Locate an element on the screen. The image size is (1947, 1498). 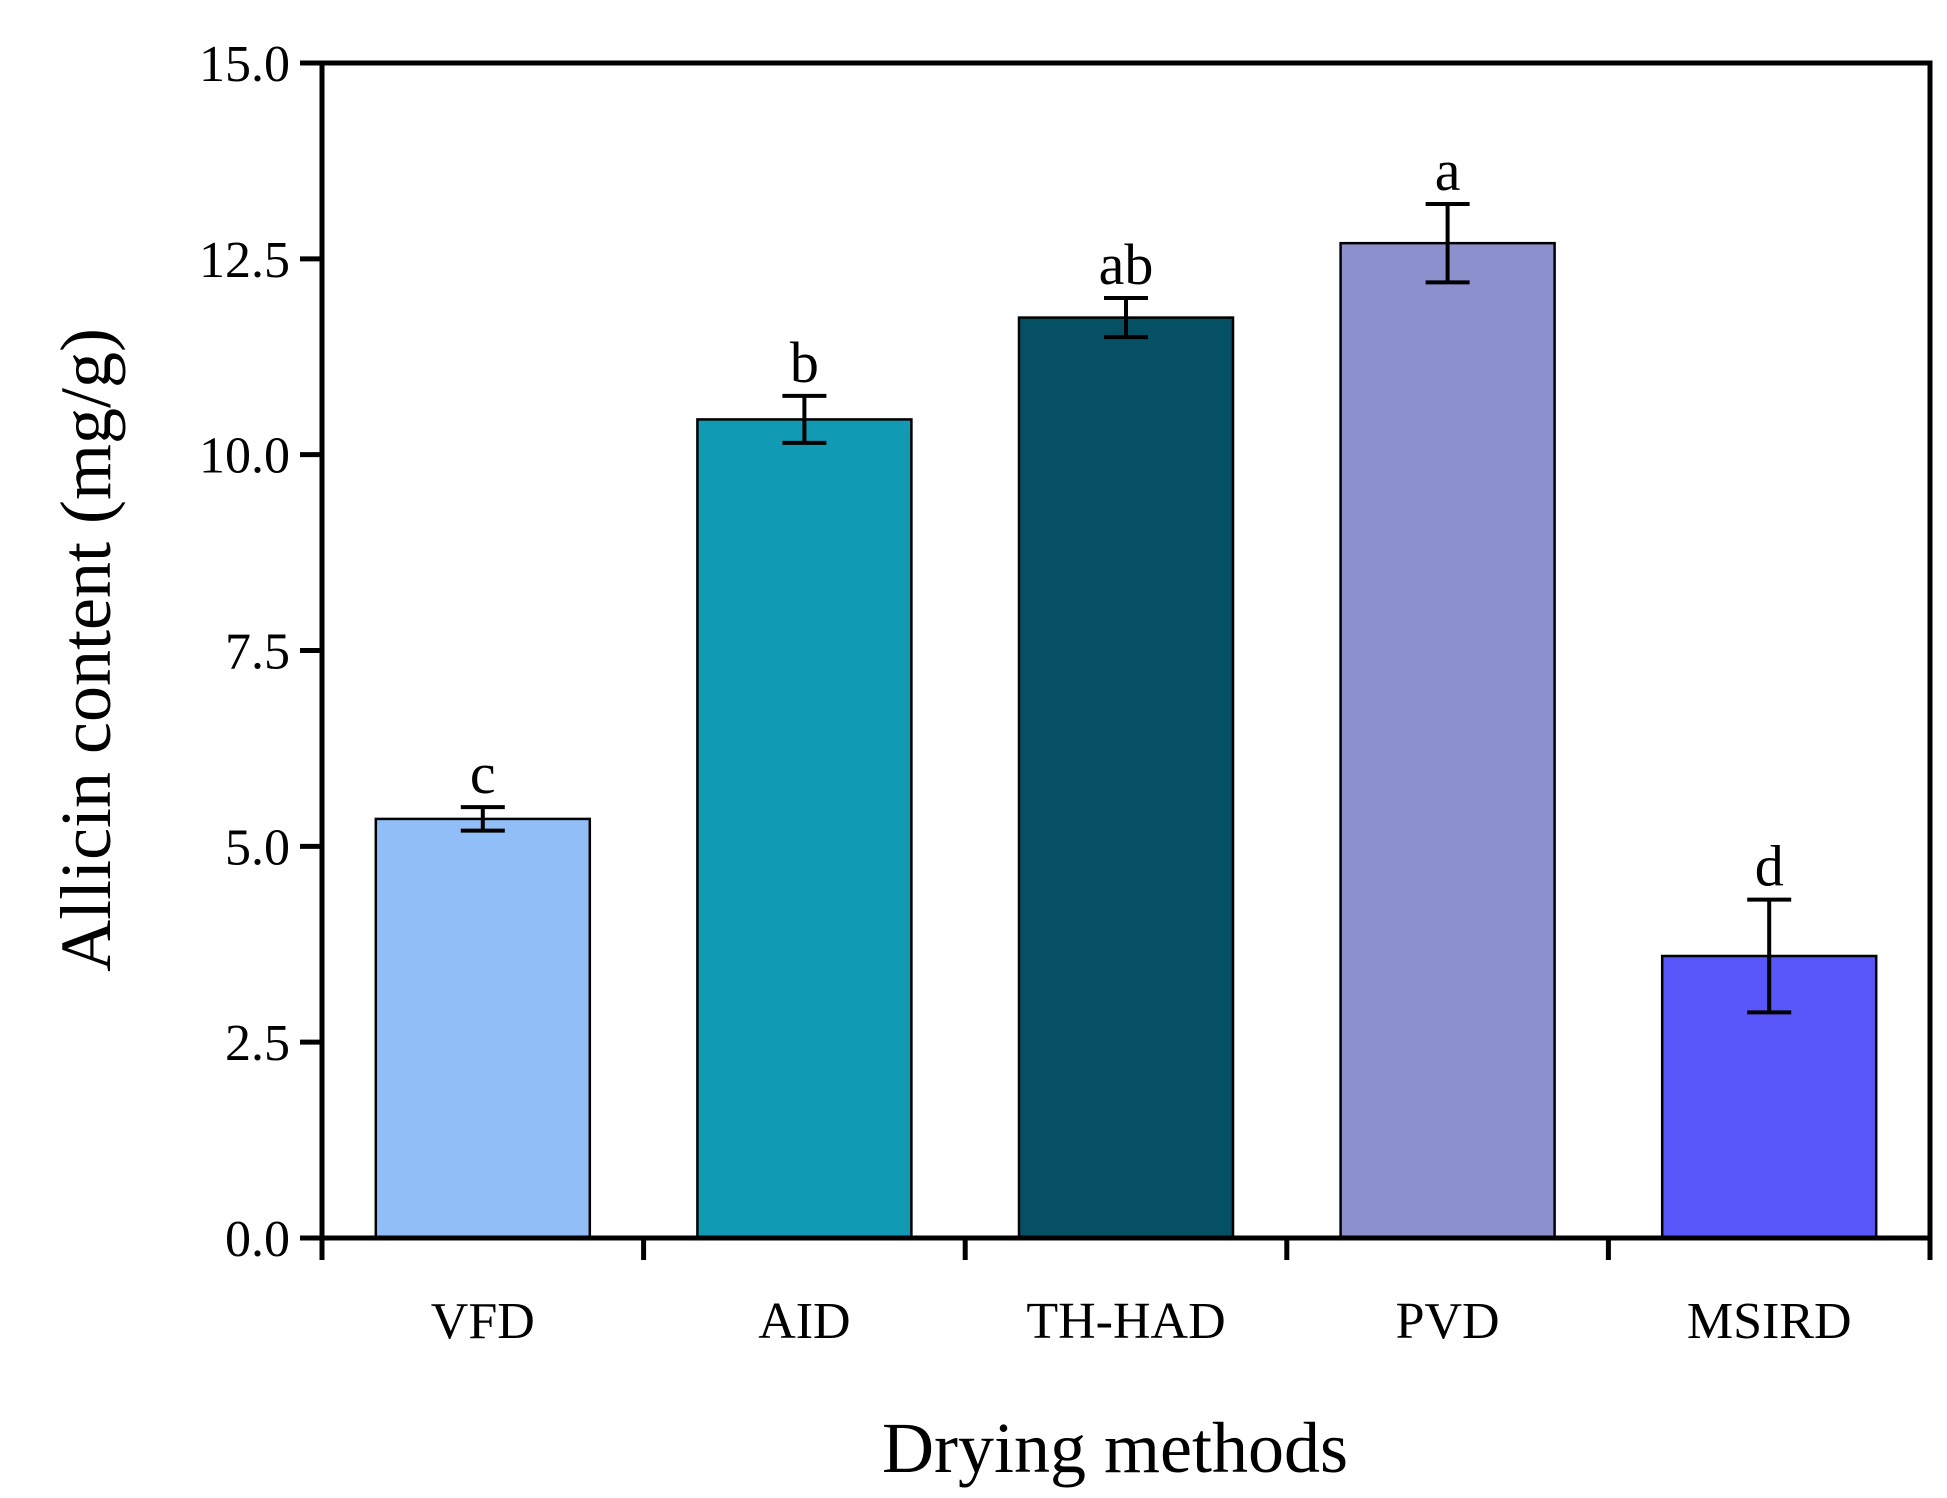
y-tick-label: 7.5 is located at coordinates (257, 652).